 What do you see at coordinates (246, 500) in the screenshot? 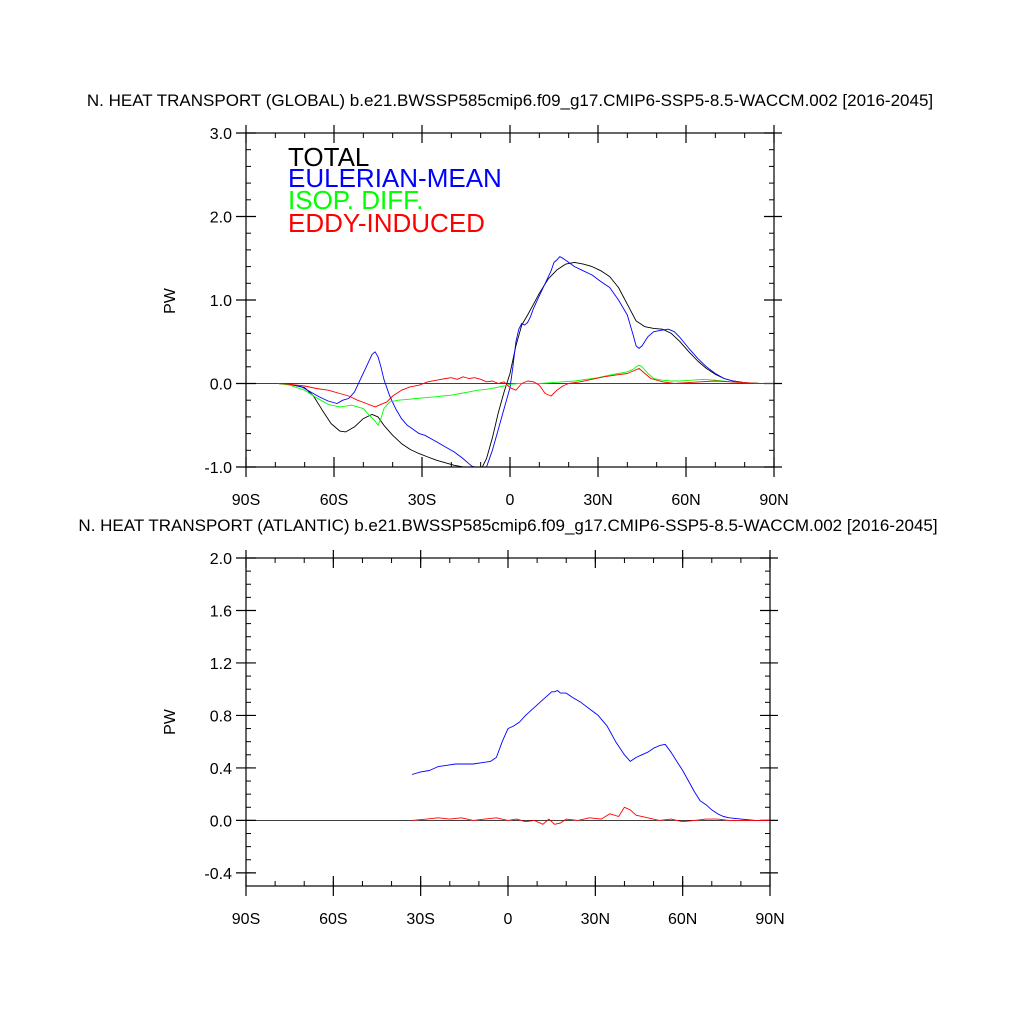
I see `global-x-tick-label: 90S` at bounding box center [246, 500].